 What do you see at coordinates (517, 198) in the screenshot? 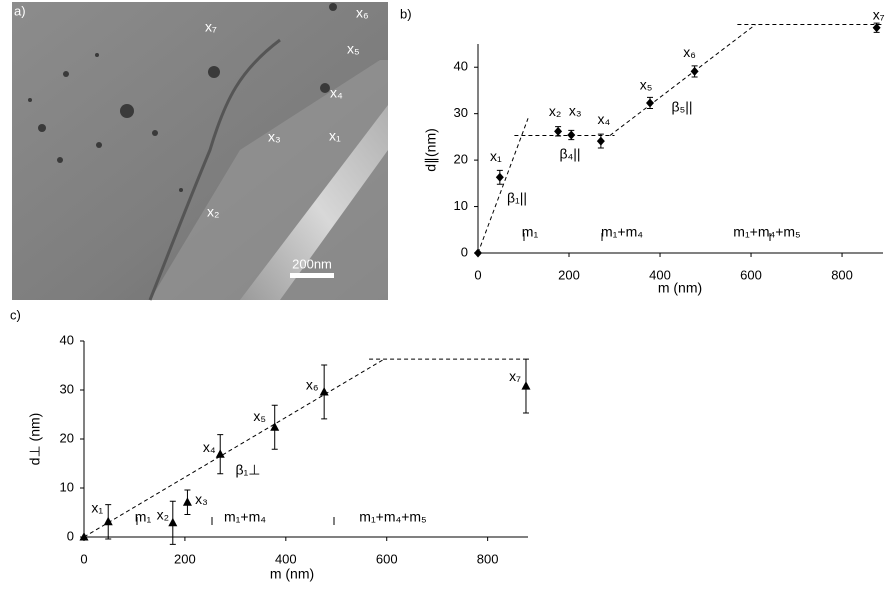
I see `annotation: β₁||` at bounding box center [517, 198].